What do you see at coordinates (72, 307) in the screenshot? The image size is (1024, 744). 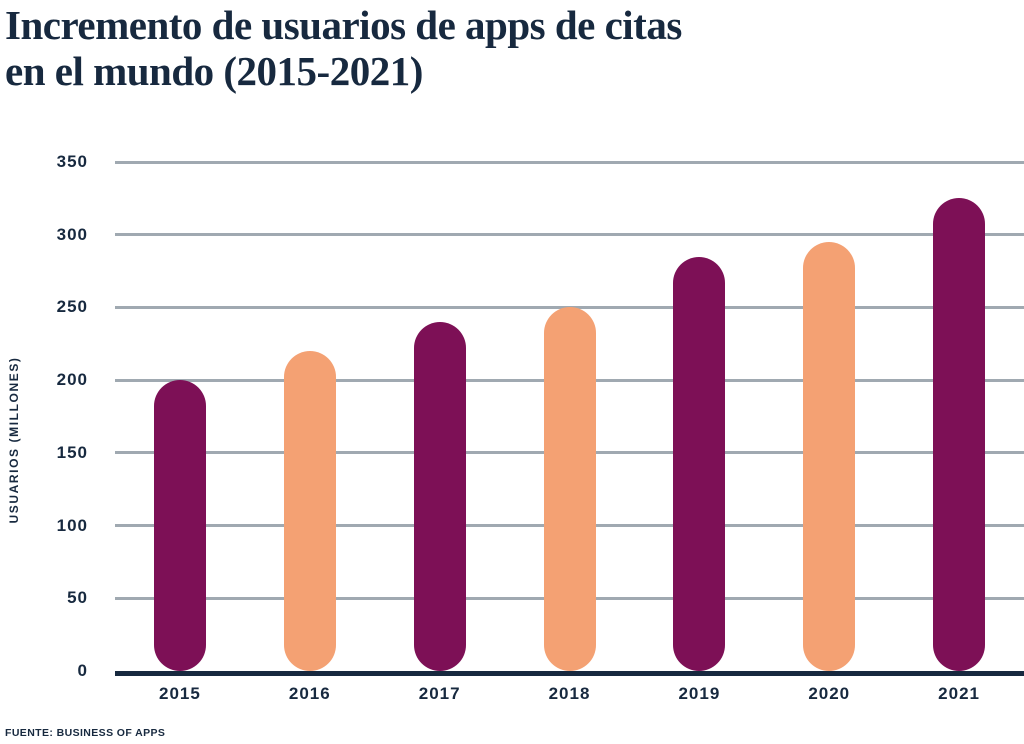 I see `y-tick-label-250: 250` at bounding box center [72, 307].